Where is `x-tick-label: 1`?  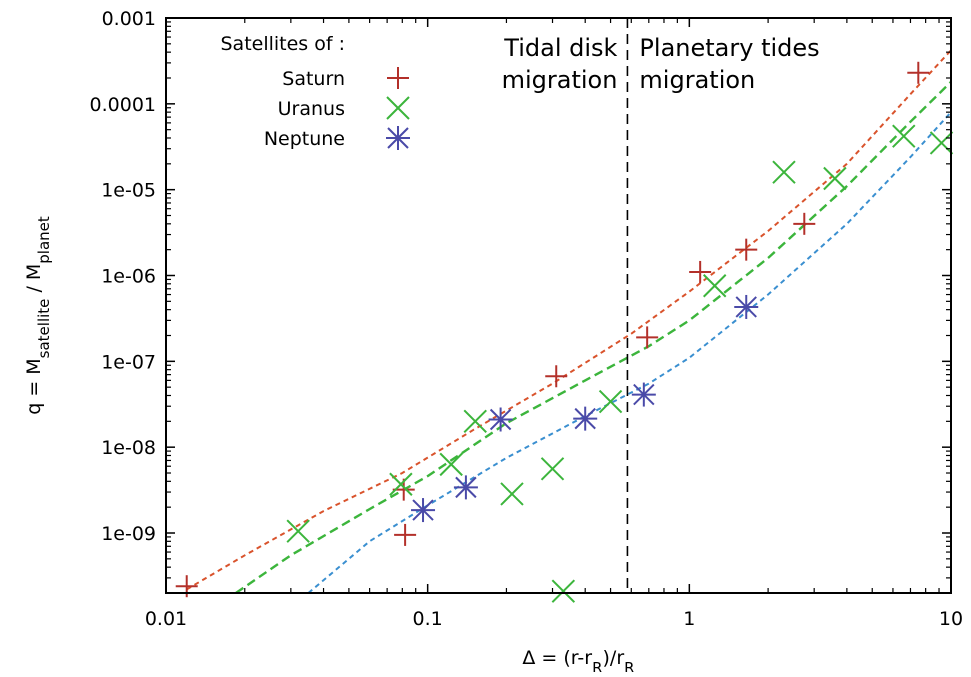
x-tick-label: 1 is located at coordinates (689, 619).